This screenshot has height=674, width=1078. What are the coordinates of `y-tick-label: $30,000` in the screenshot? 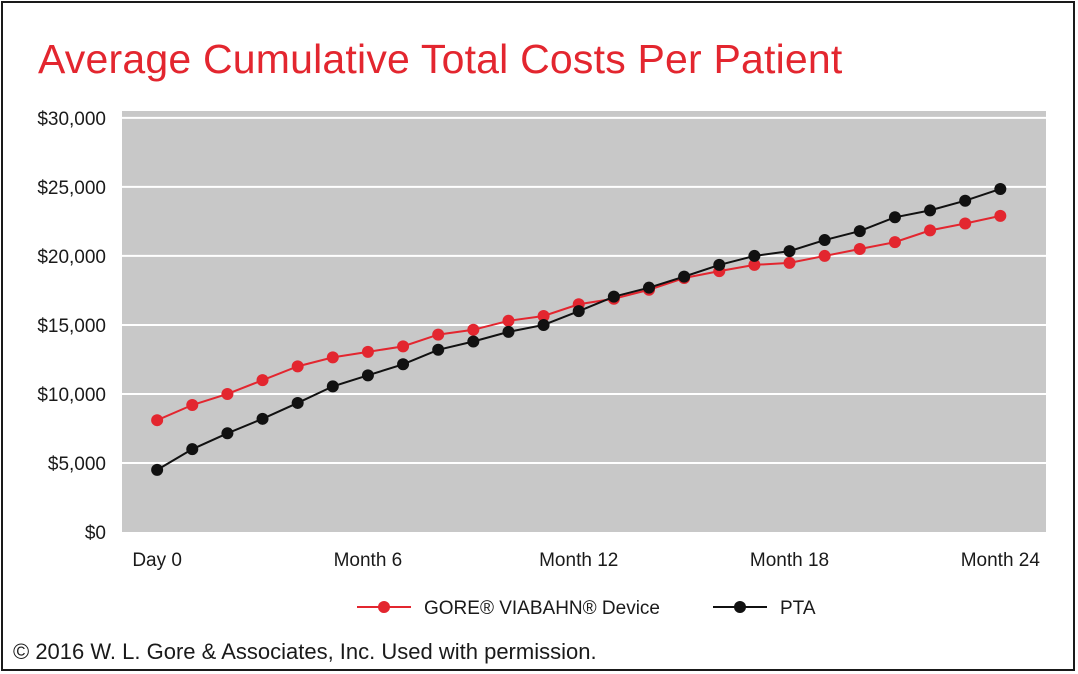 It's located at (71, 119).